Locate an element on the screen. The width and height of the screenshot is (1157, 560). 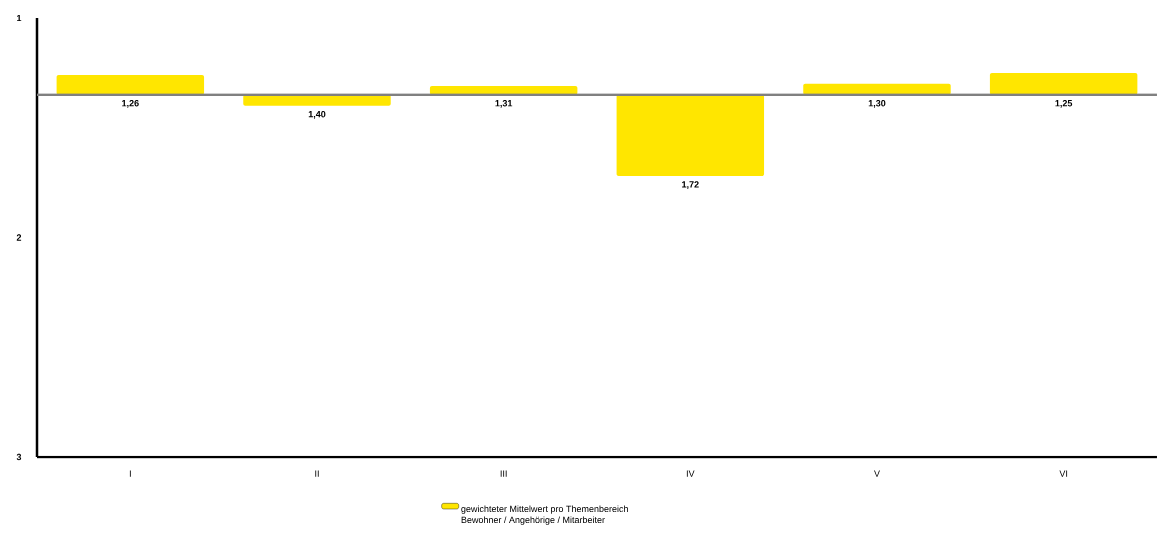
x-tick-label: IV is located at coordinates (690, 473).